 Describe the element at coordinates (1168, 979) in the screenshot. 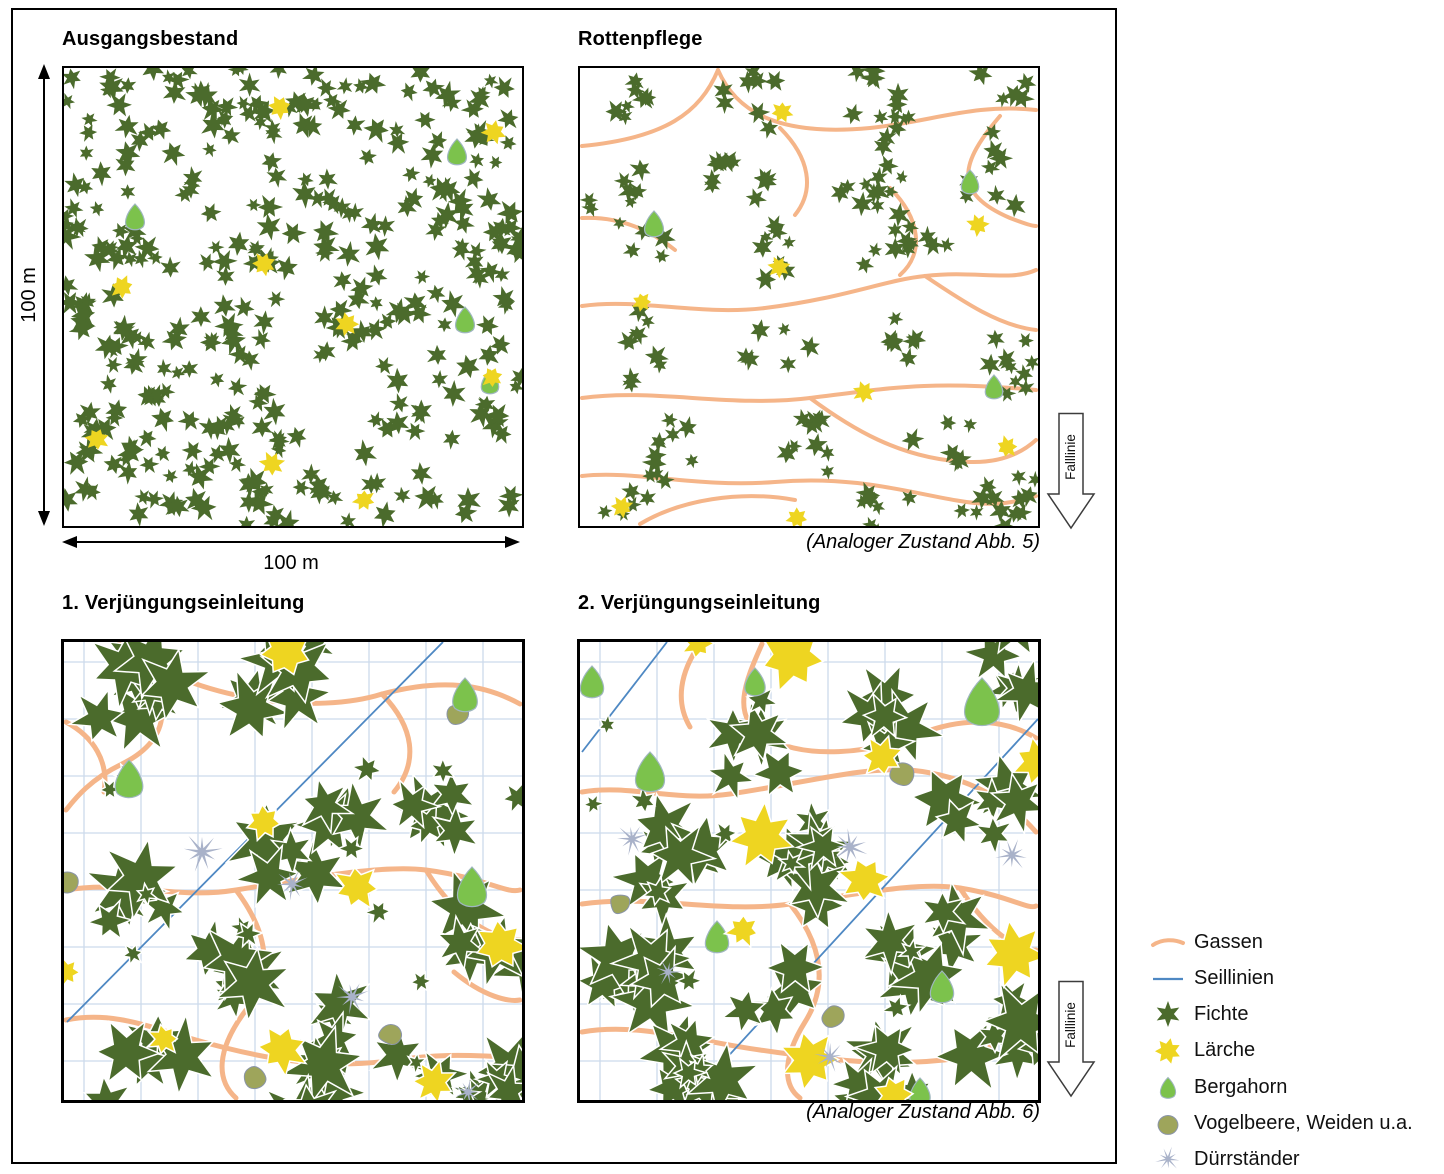

I see `seillinien-line-icon` at that location.